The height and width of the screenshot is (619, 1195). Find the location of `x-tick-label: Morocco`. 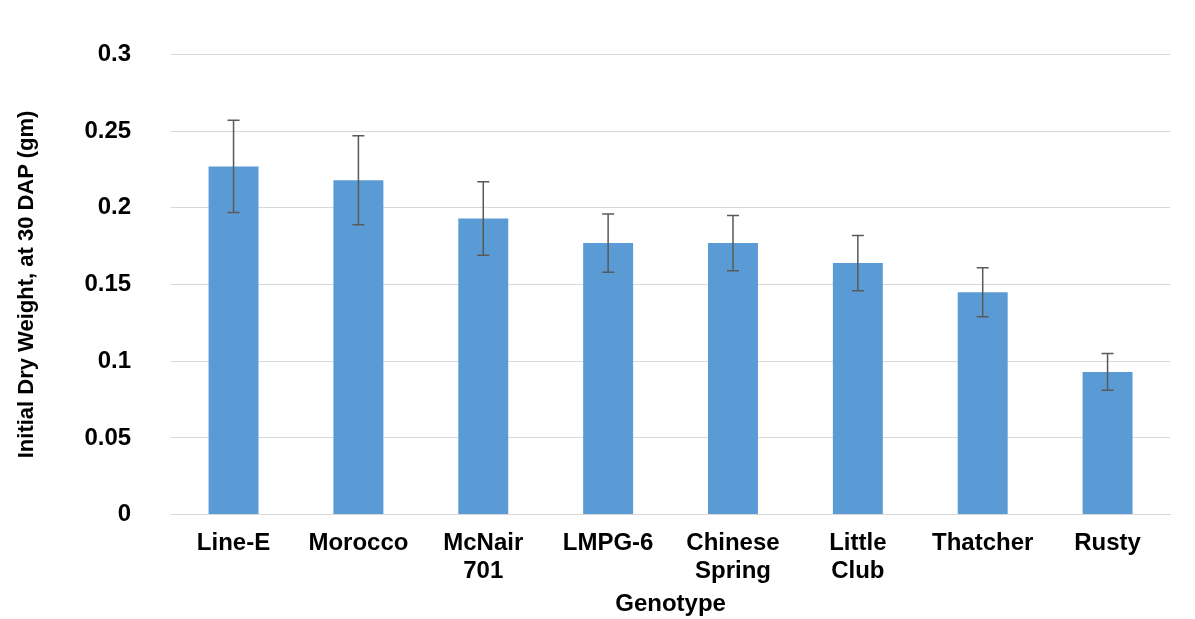

x-tick-label: Morocco is located at coordinates (358, 541).